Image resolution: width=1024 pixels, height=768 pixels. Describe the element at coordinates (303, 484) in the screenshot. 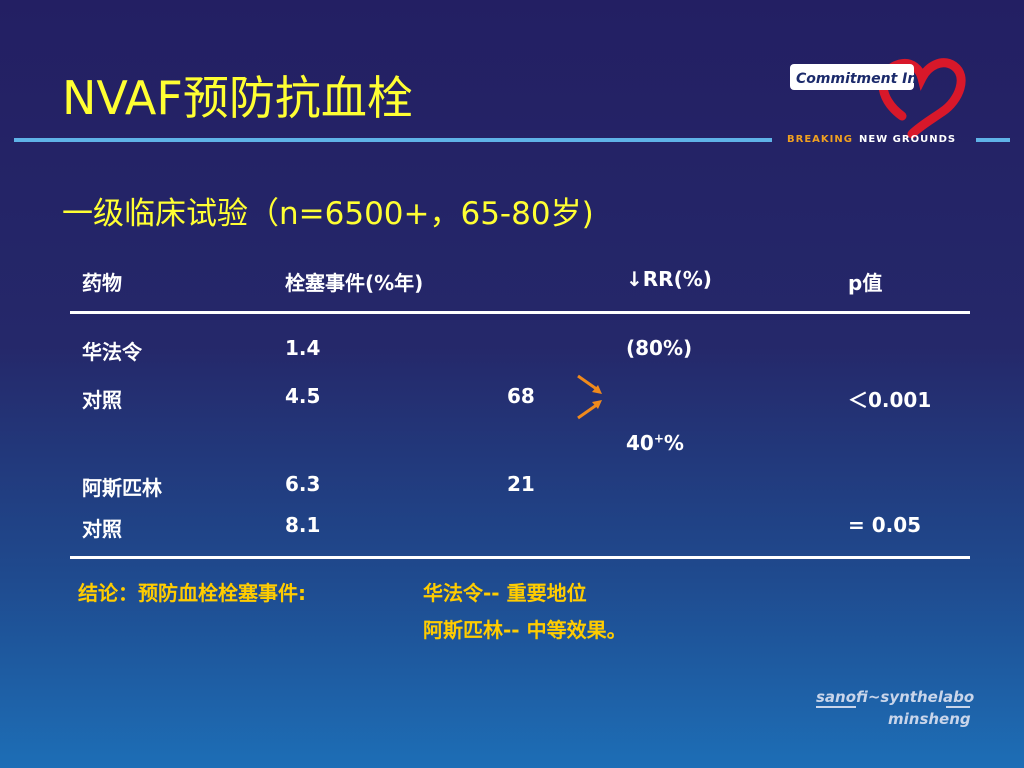

I see `row-aspirin-events: 6.3` at that location.